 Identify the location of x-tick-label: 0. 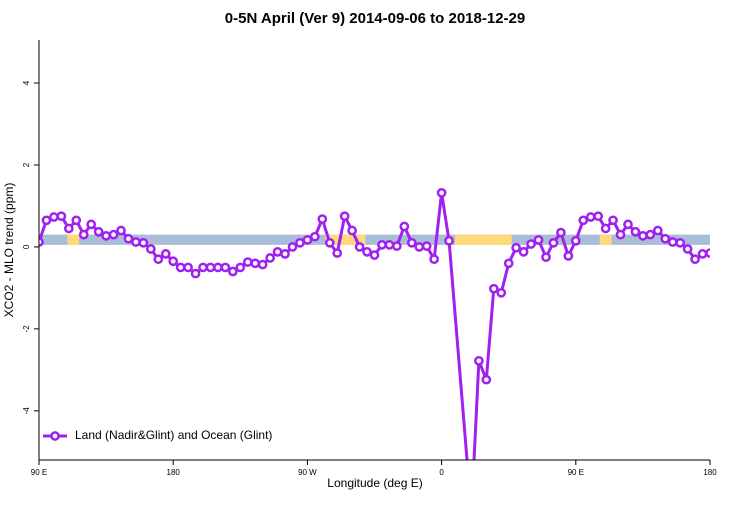
(441, 472).